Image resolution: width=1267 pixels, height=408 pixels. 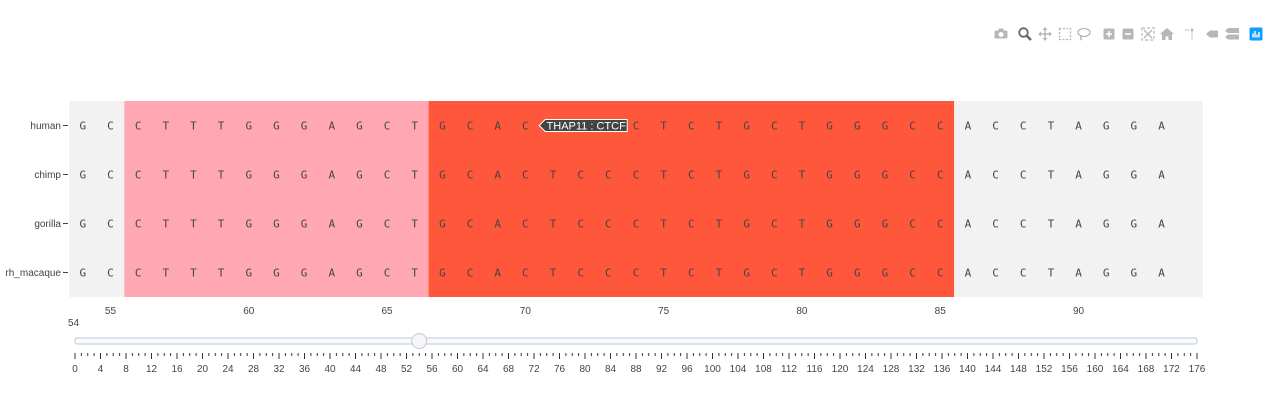 What do you see at coordinates (414, 273) in the screenshot?
I see `nucleotide-rh_macaque-66: T` at bounding box center [414, 273].